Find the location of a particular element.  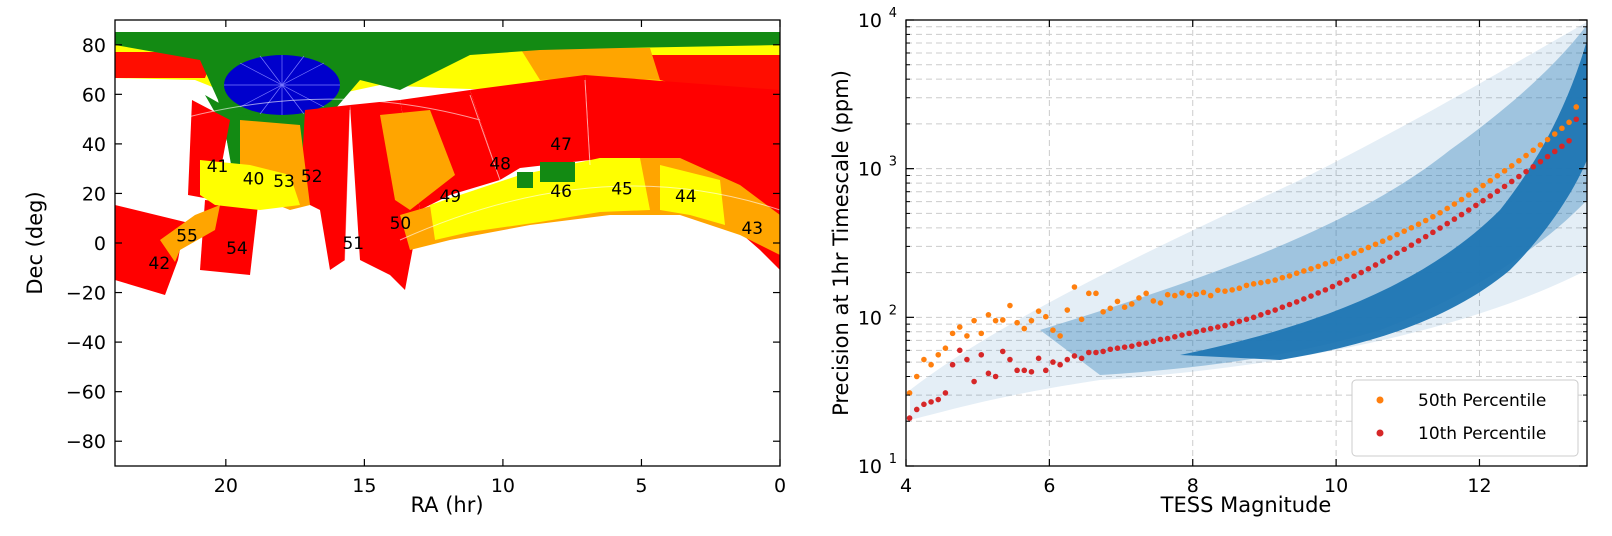

legend-label-10th: 10th Percentile is located at coordinates (1482, 434).